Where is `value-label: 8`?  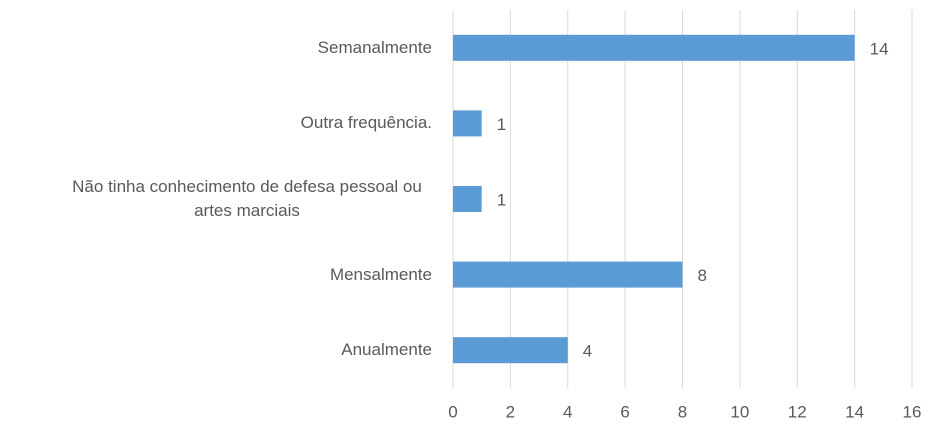 value-label: 8 is located at coordinates (702, 275).